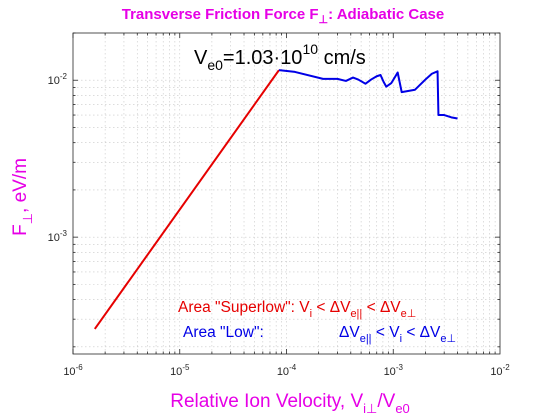 This screenshot has height=420, width=560. Describe the element at coordinates (421, 332) in the screenshot. I see `legend-low-mid2: < ΔV` at that location.